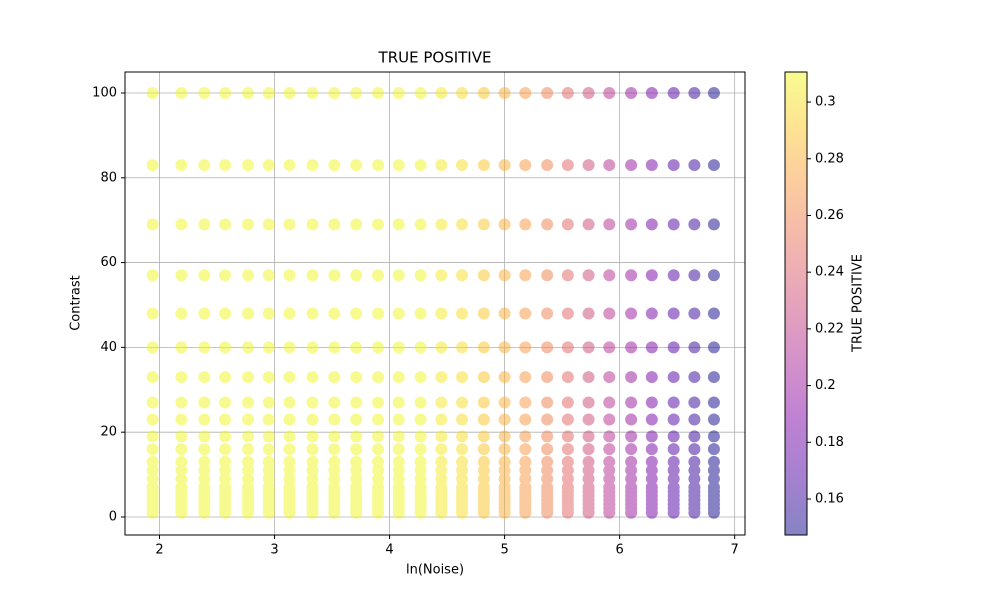 This screenshot has height=600, width=1000. Describe the element at coordinates (619, 550) in the screenshot. I see `x-tick-label: 6` at that location.